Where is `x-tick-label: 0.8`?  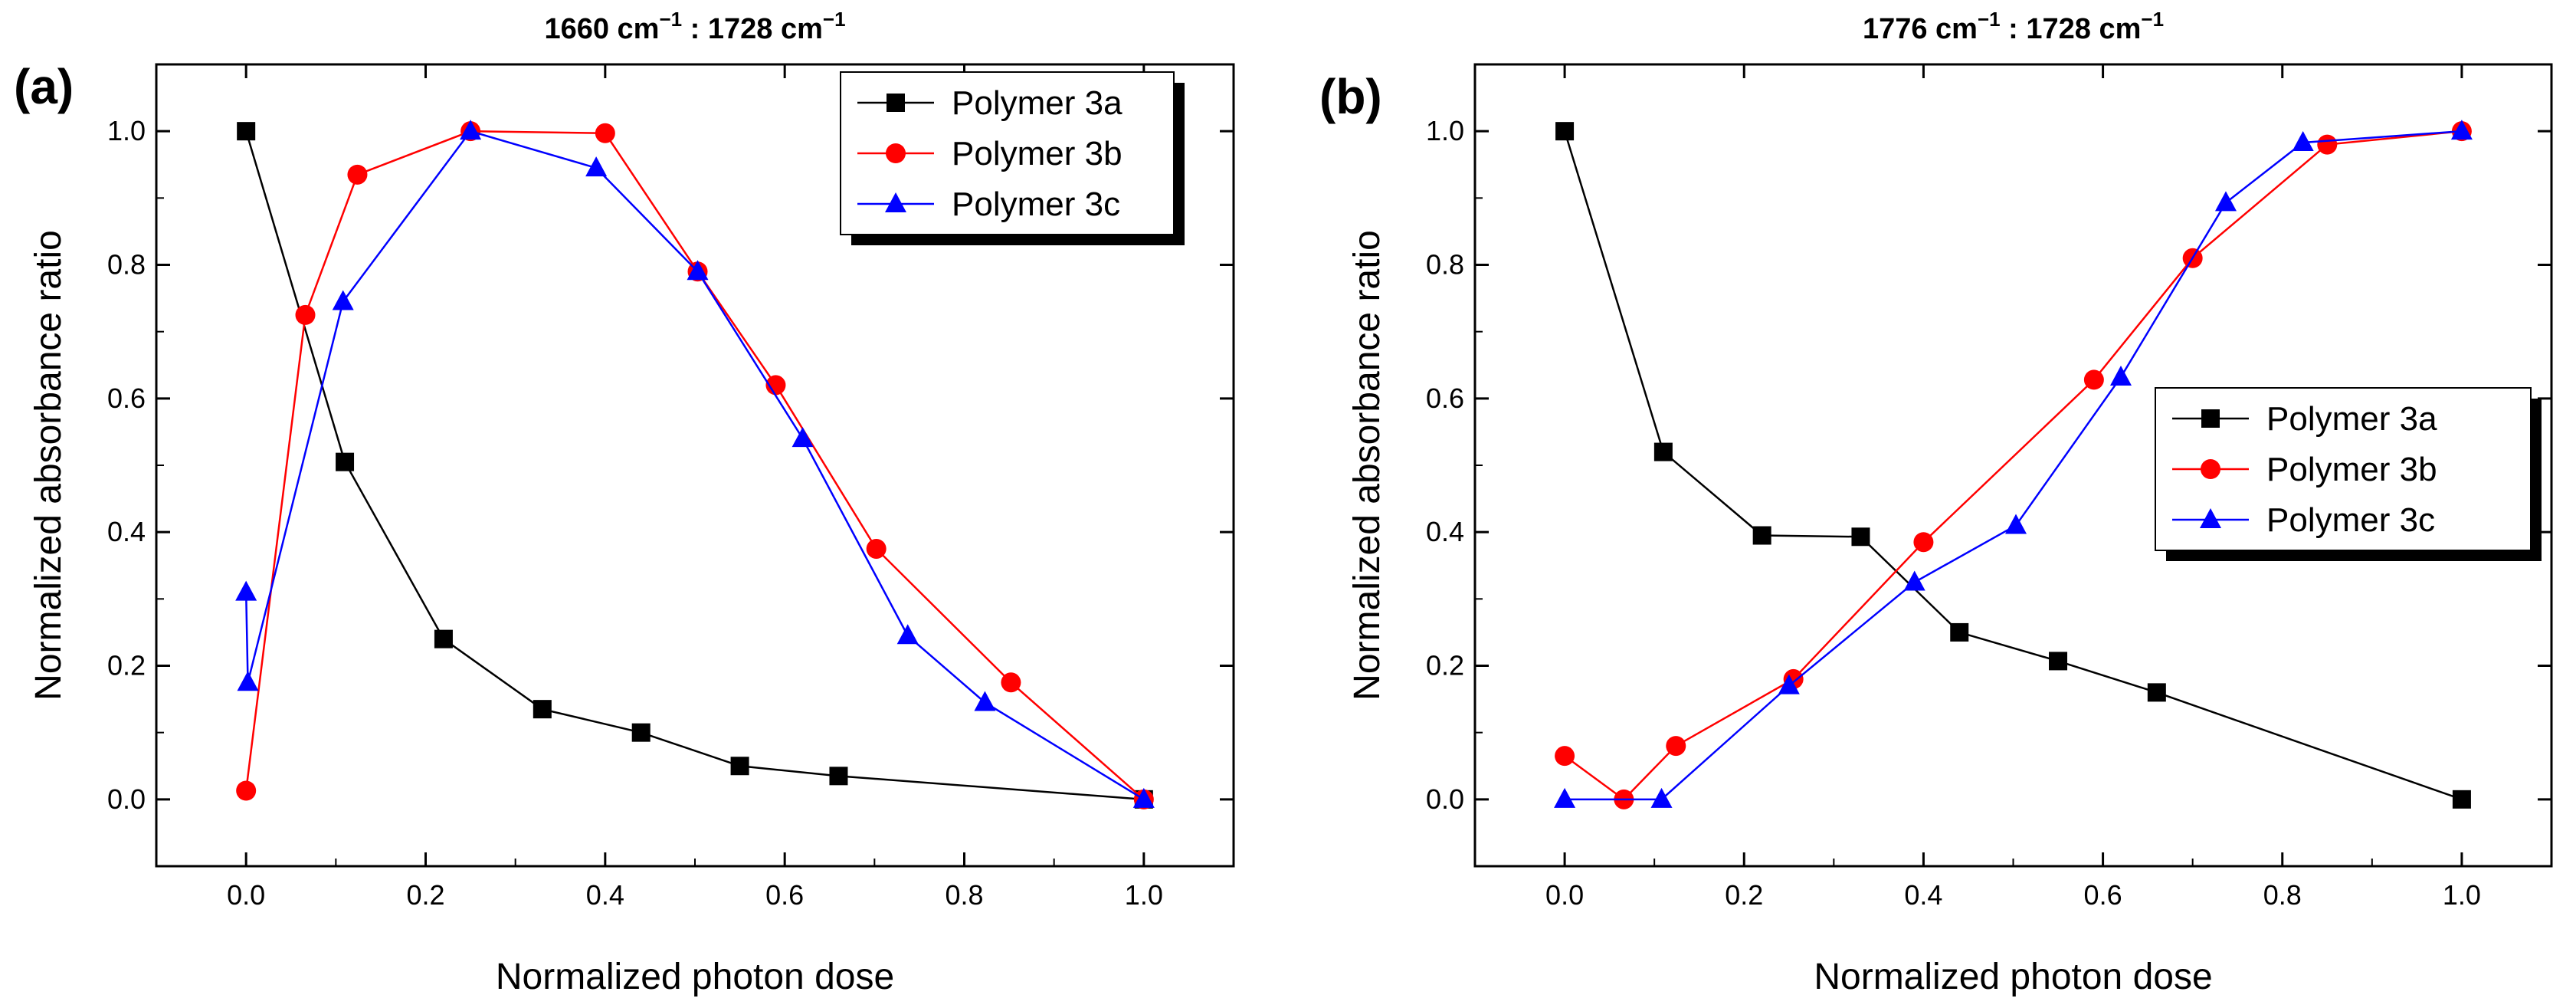
x-tick-label: 0.8 is located at coordinates (2282, 895).